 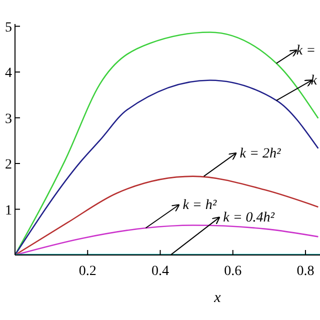 I want to click on annotation: k = 2h², so click(x=261, y=154).